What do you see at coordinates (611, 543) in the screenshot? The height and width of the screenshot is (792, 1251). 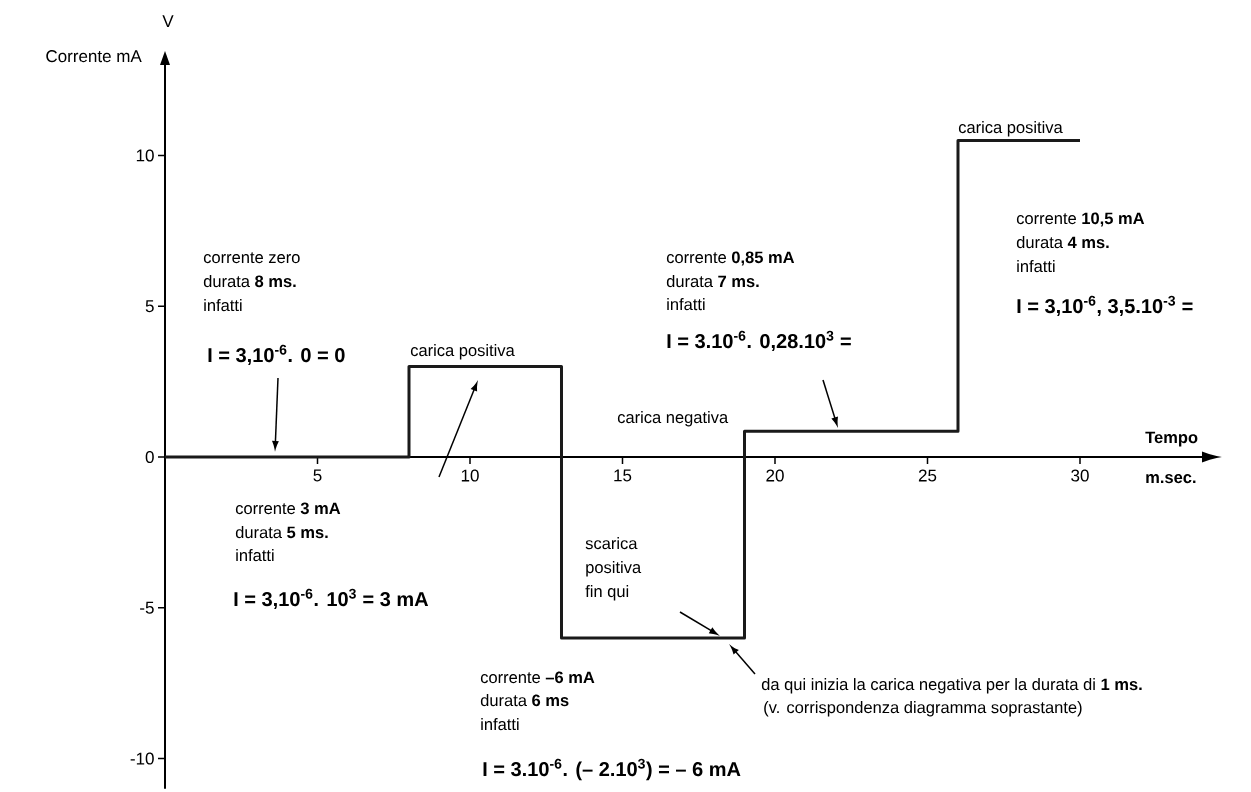 I see `annotation: scarica` at bounding box center [611, 543].